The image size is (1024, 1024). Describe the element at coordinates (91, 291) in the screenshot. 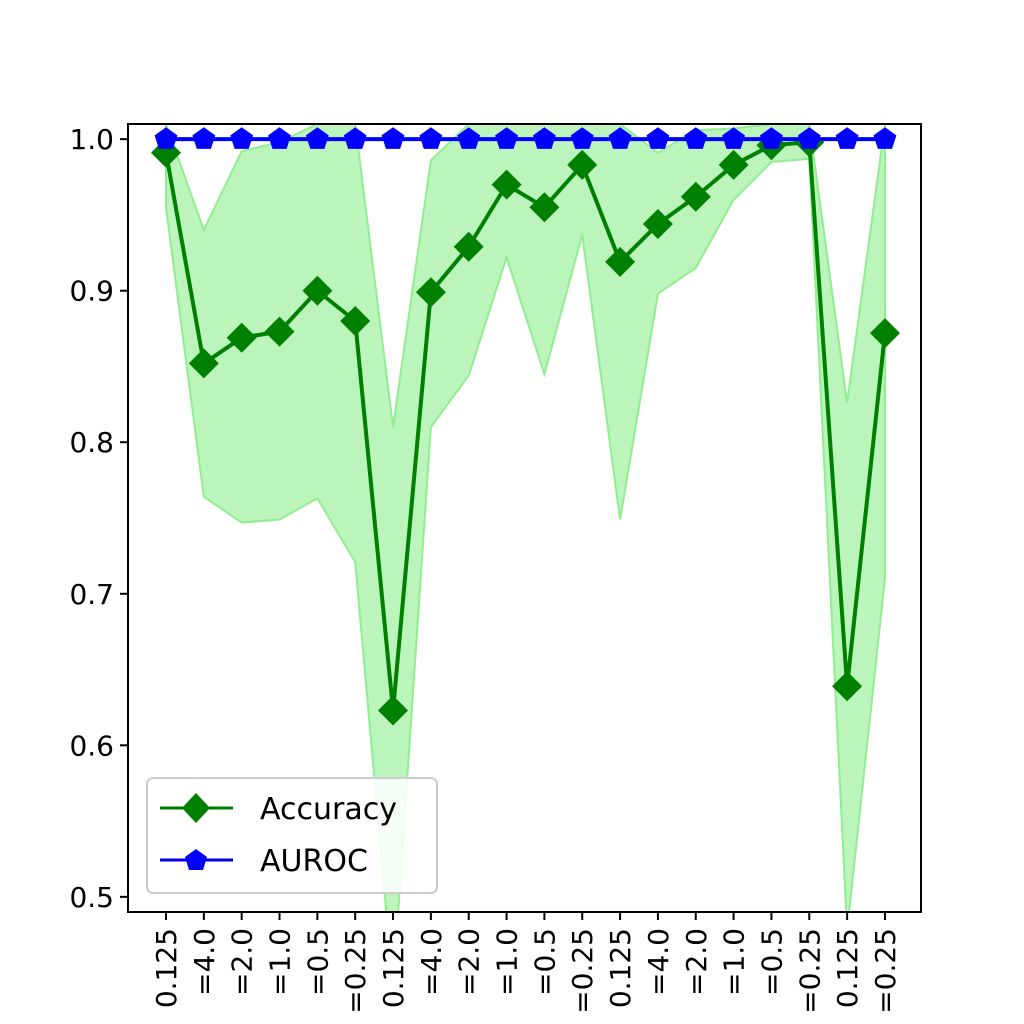

I see `y-tick-label: 0.9` at that location.